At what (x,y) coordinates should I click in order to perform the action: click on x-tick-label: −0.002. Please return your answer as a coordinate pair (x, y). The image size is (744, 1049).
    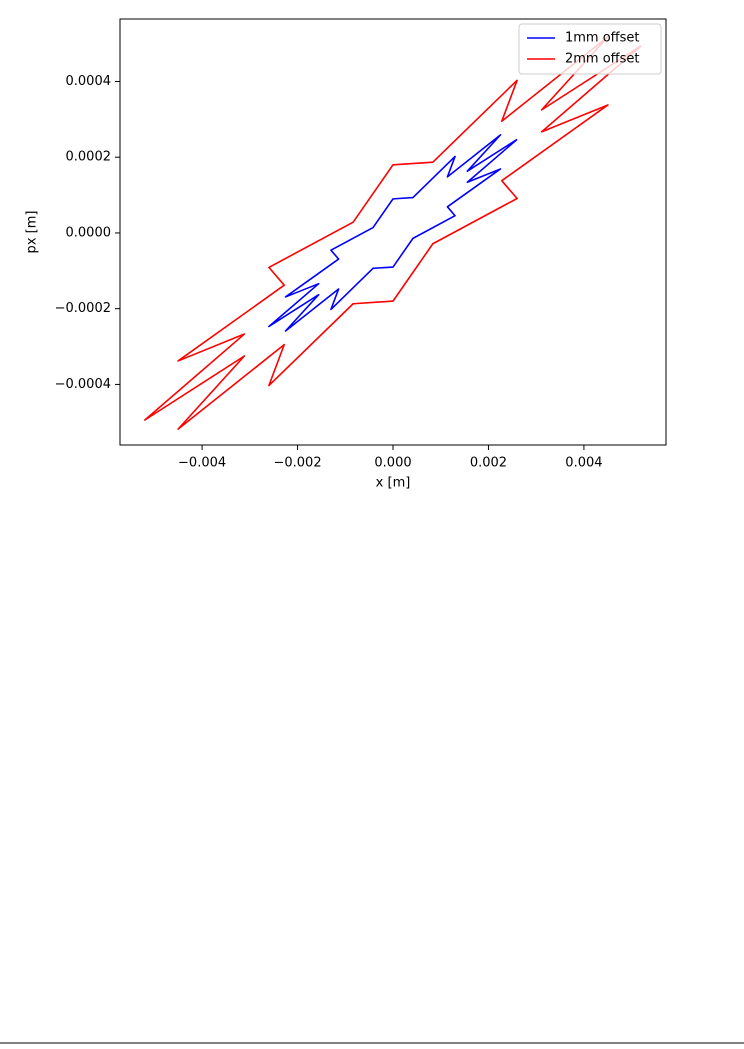
    Looking at the image, I should click on (297, 463).